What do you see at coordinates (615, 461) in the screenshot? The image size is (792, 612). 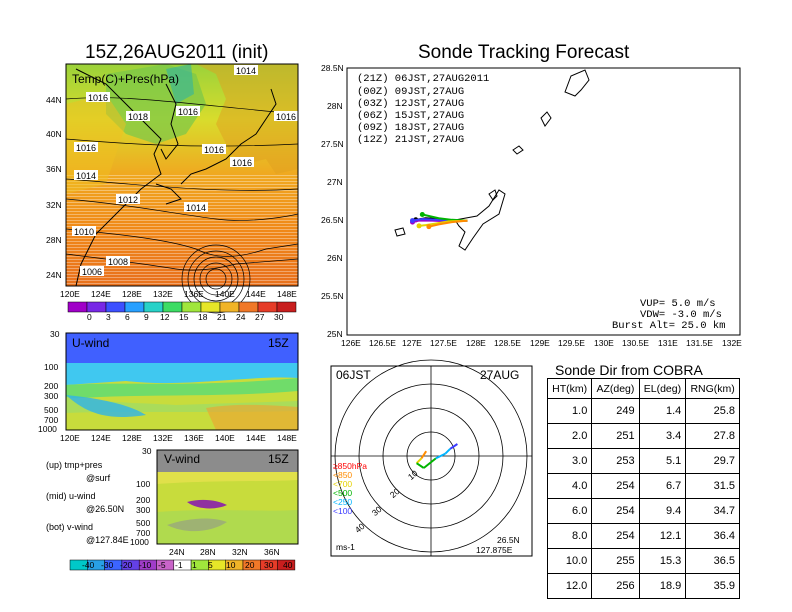 I see `table-cell: 253` at bounding box center [615, 461].